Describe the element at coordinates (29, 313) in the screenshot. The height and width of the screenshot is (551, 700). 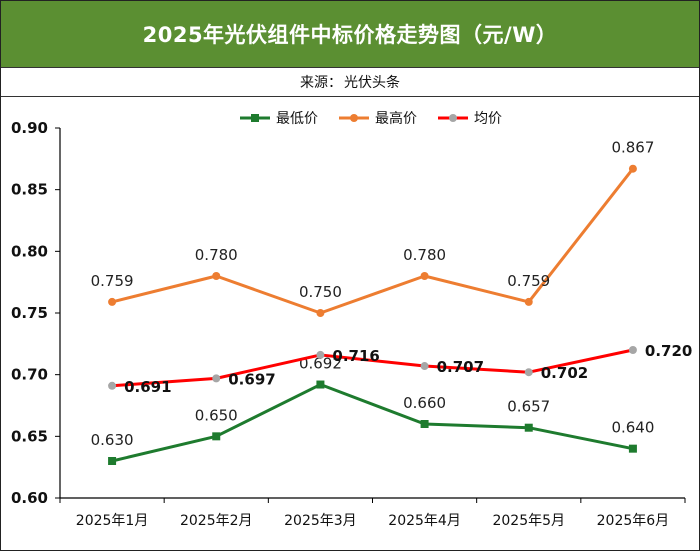
I see `y-tick-label: 0.75` at that location.